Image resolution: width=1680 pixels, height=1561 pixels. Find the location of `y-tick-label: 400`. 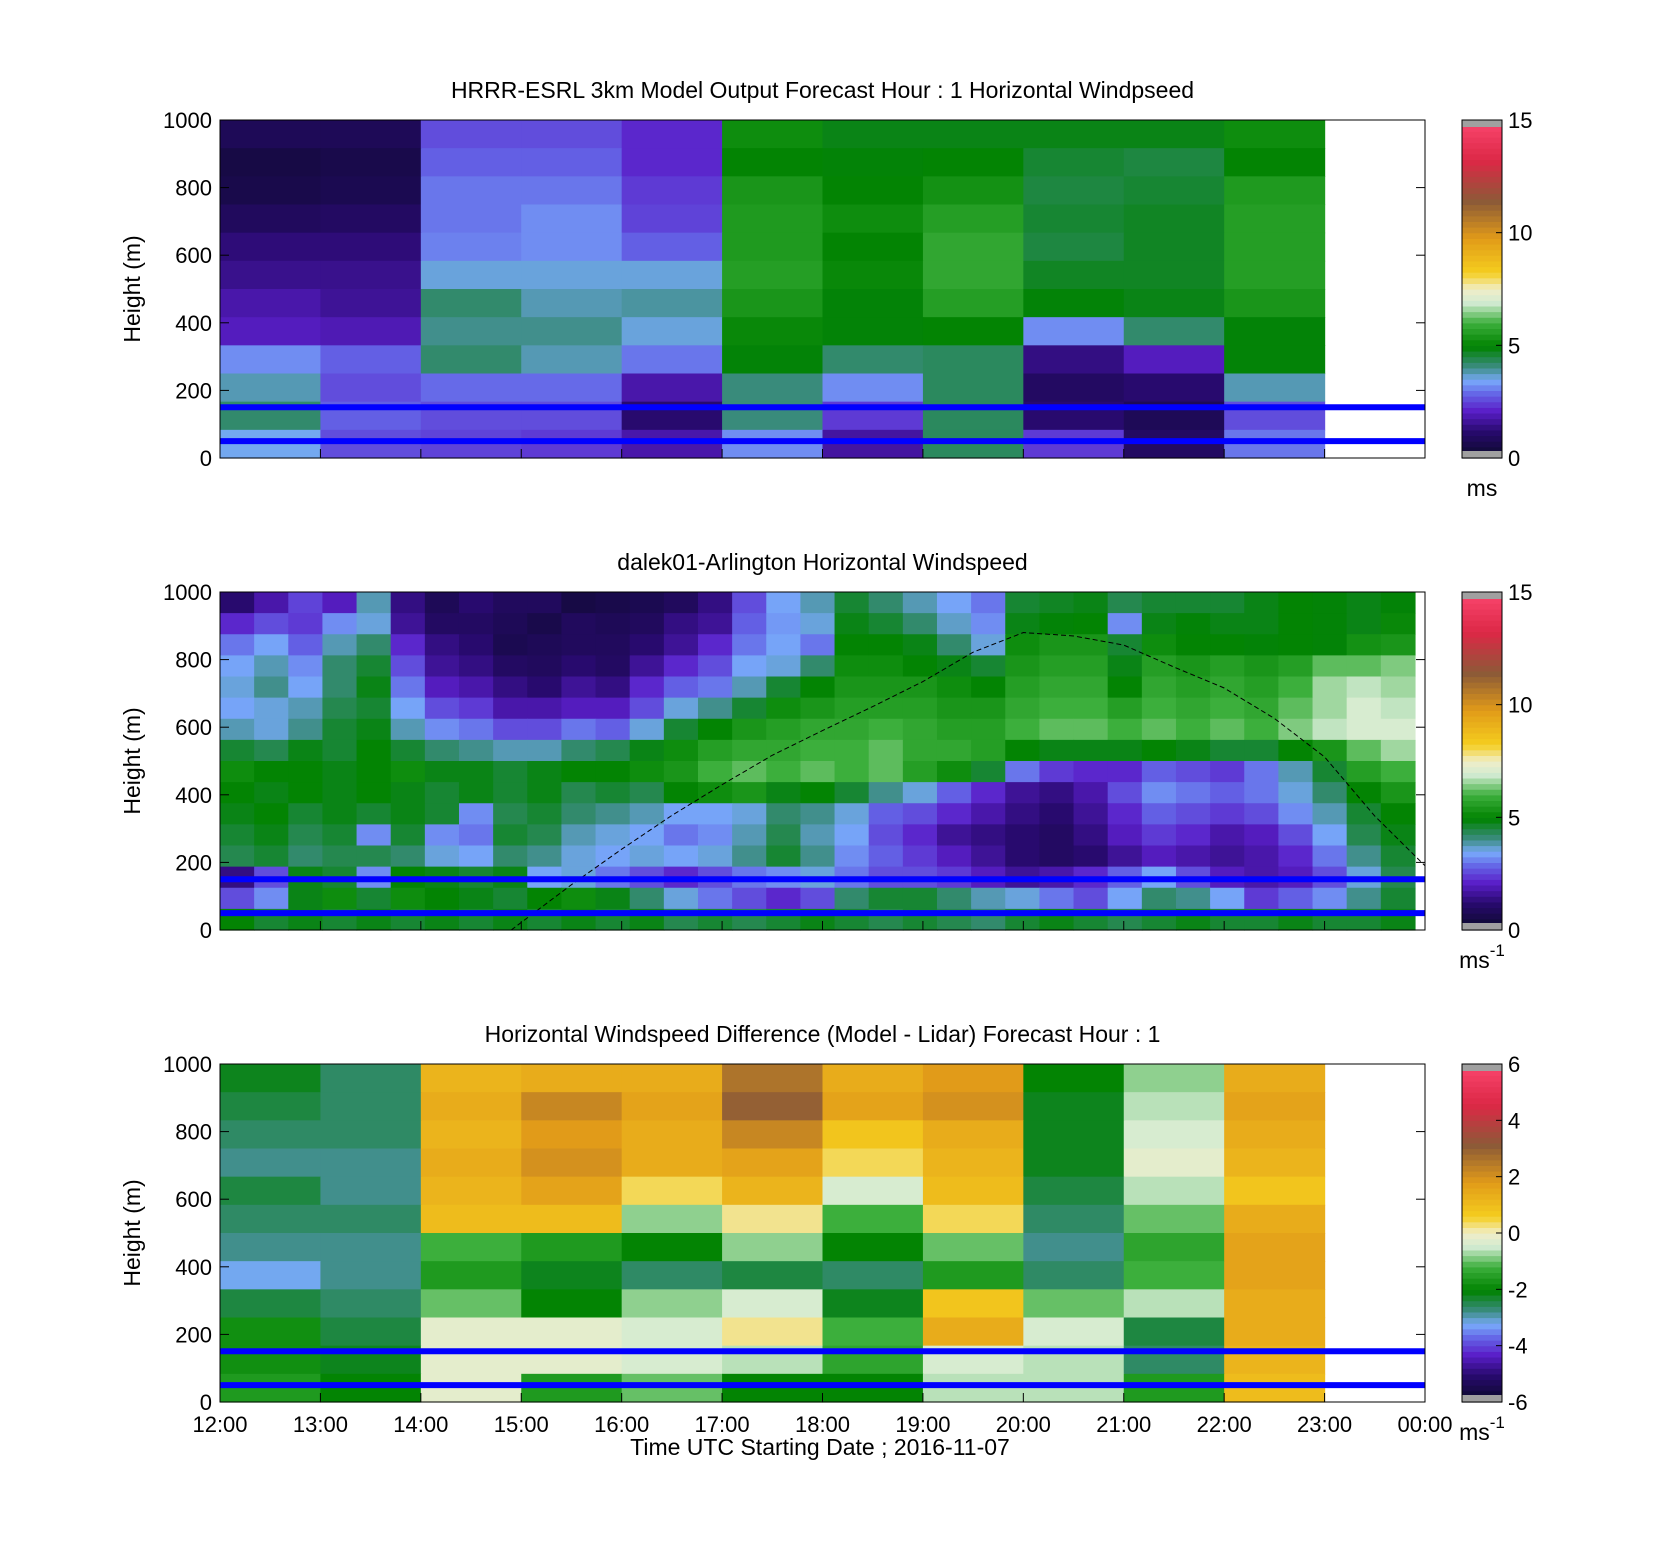

y-tick-label: 400 is located at coordinates (193, 1267).